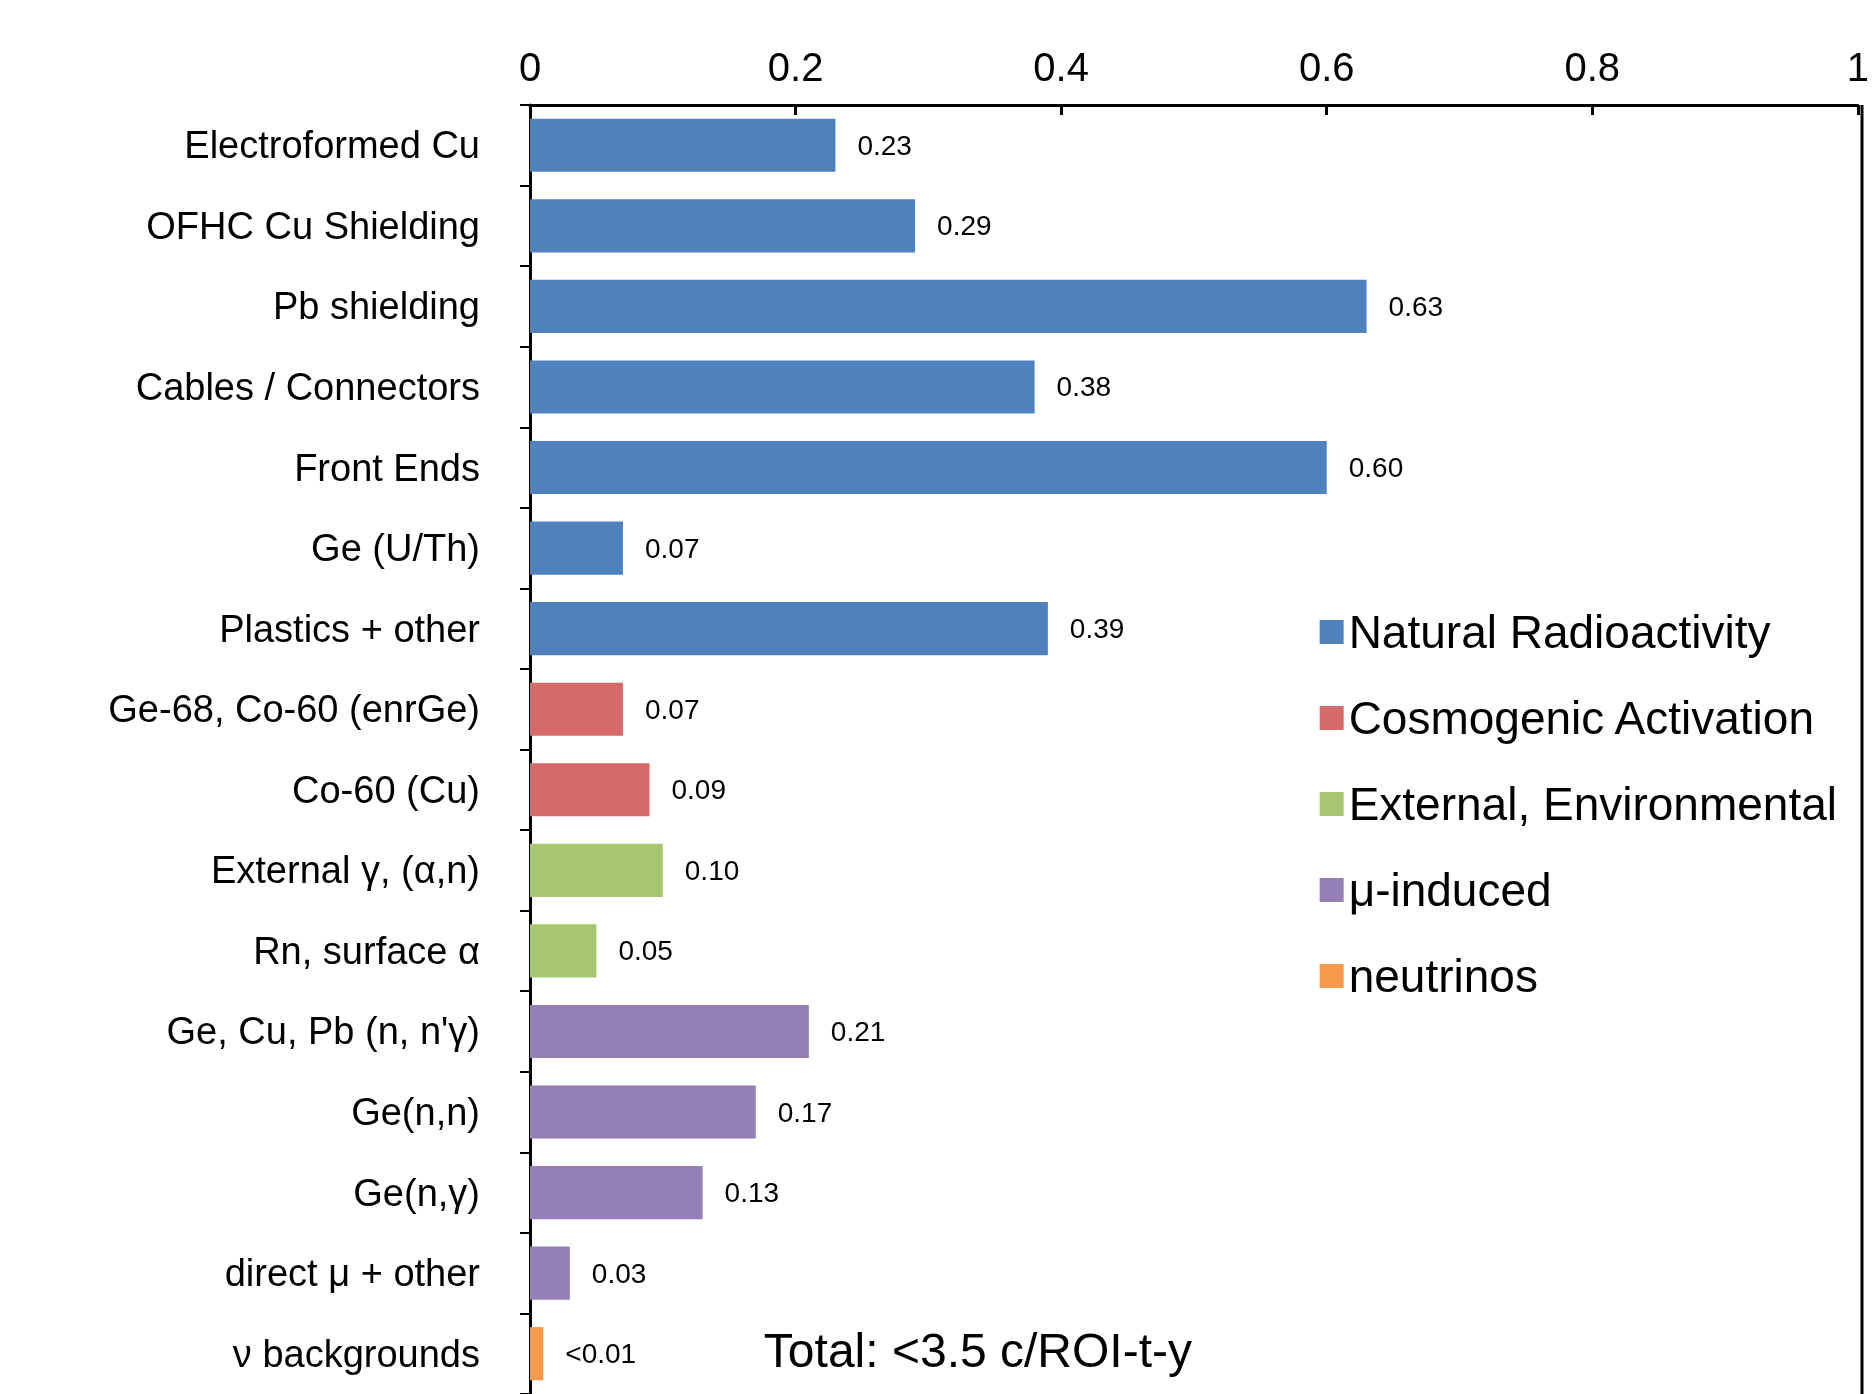 Image resolution: width=1872 pixels, height=1394 pixels. Describe the element at coordinates (416, 1192) in the screenshot. I see `y-tick-label: Ge(n,γ)` at that location.